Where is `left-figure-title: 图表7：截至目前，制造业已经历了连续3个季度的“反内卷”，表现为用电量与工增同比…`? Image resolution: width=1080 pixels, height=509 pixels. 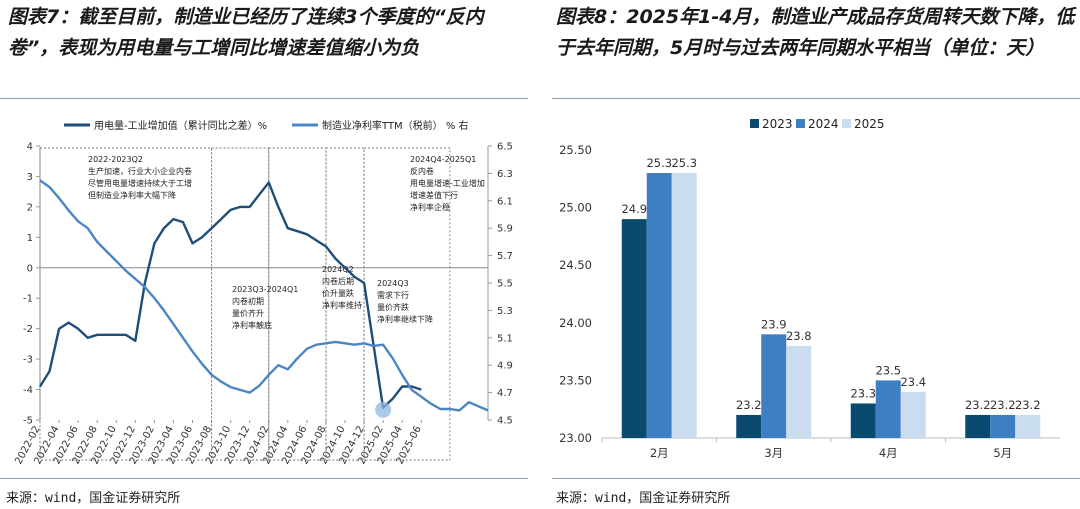 left-figure-title: 图表7：截至目前，制造业已经历了连续3个季度的“反内卷”，表现为用电量与工增同比… is located at coordinates (246, 32).